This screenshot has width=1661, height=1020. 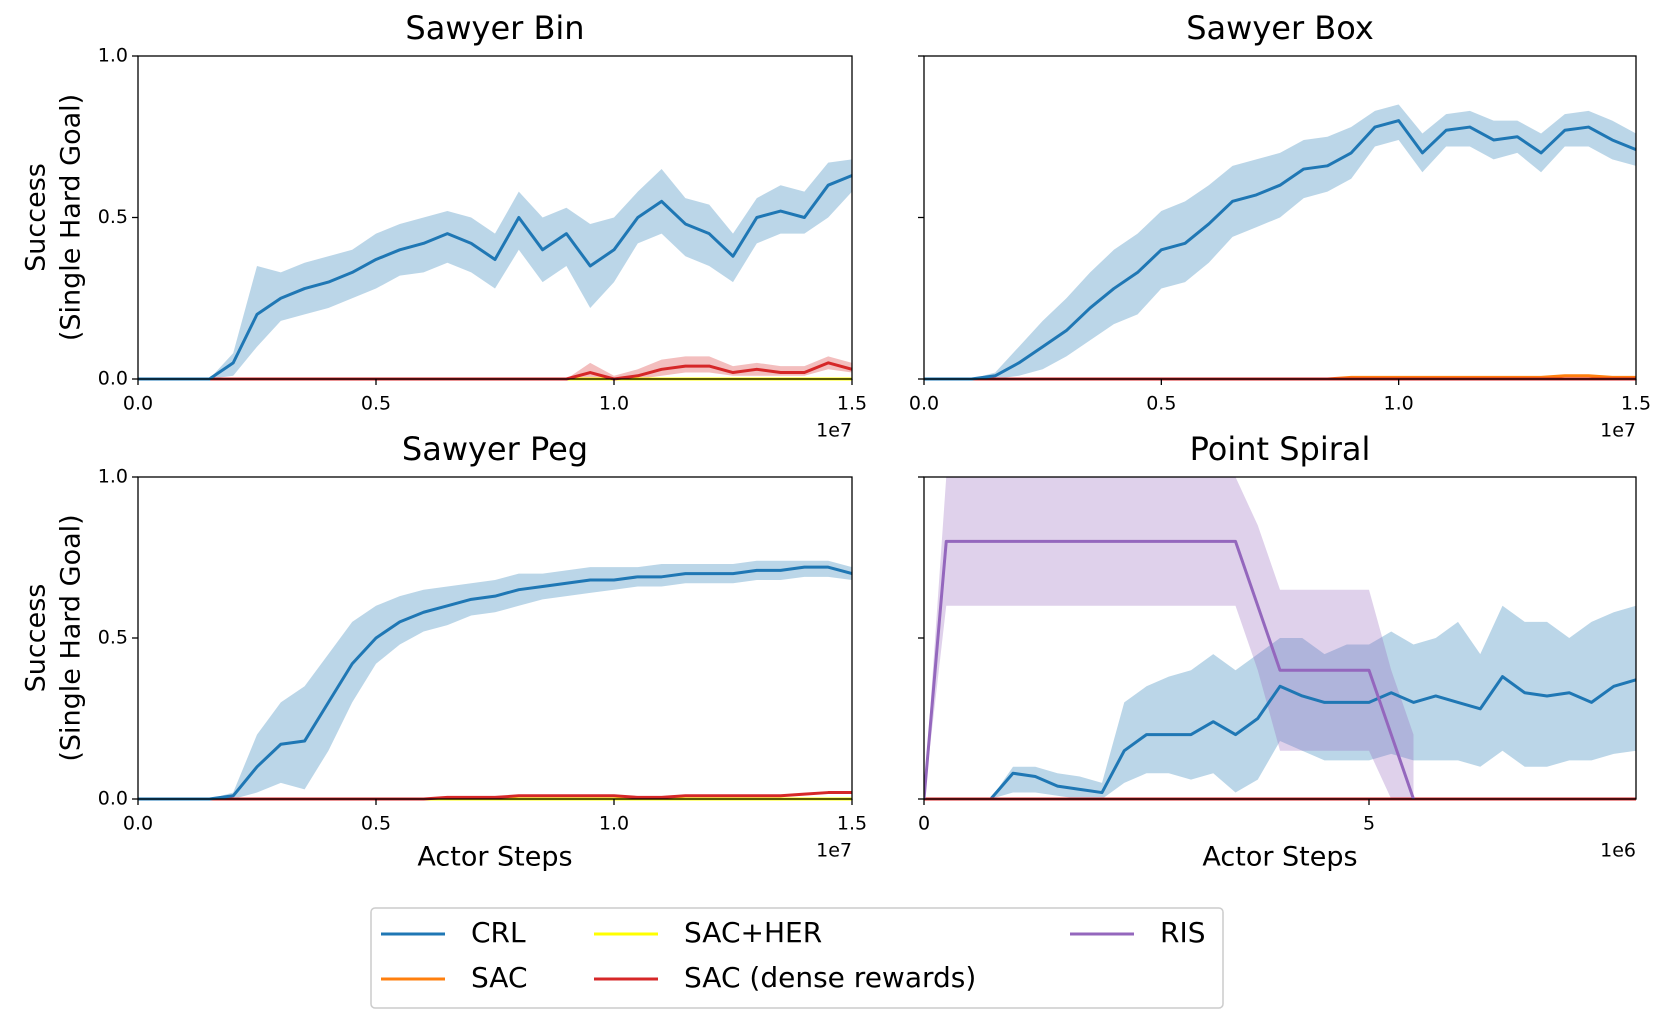 I want to click on chart-title: Sawyer Box, so click(x=1280, y=28).